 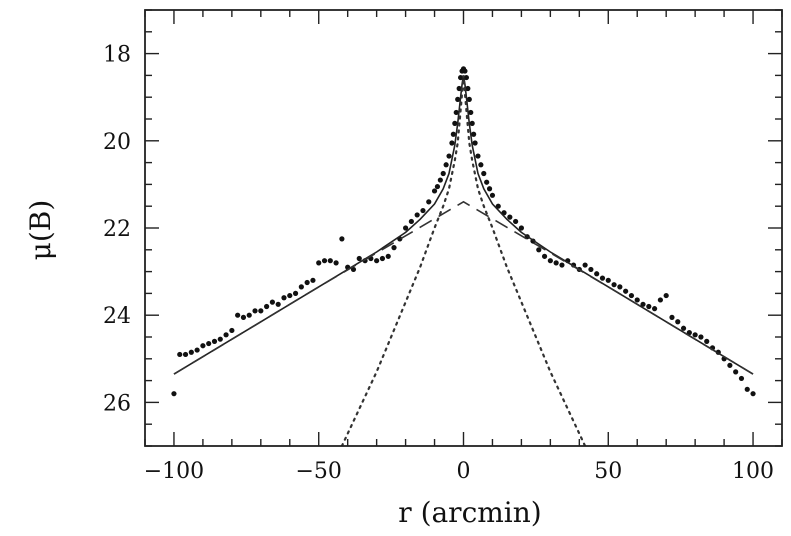 What do you see at coordinates (117, 229) in the screenshot?
I see `y-tick-label: 22` at bounding box center [117, 229].